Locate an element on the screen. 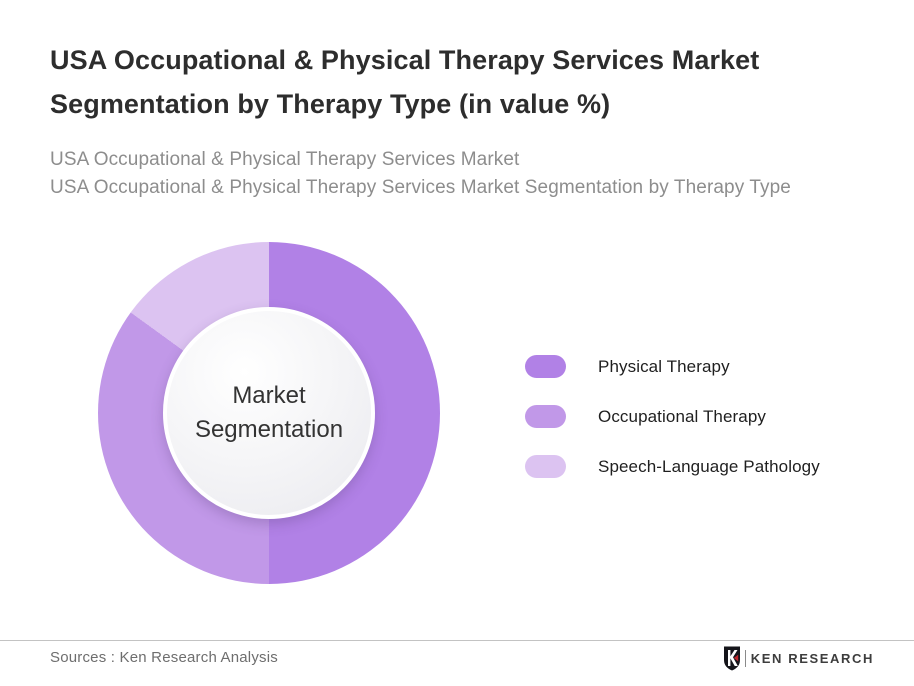 The image size is (914, 686). logo-text: KEN RESEARCH is located at coordinates (812, 658).